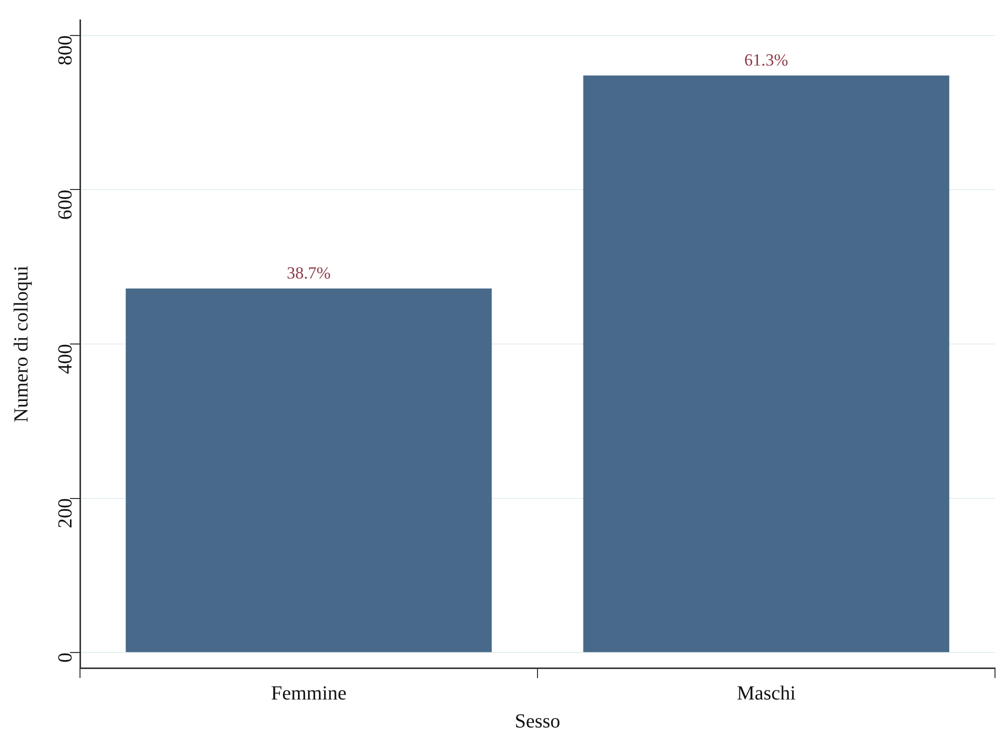 The width and height of the screenshot is (999, 740). Describe the element at coordinates (308, 272) in the screenshot. I see `annotation: 38.7%` at that location.